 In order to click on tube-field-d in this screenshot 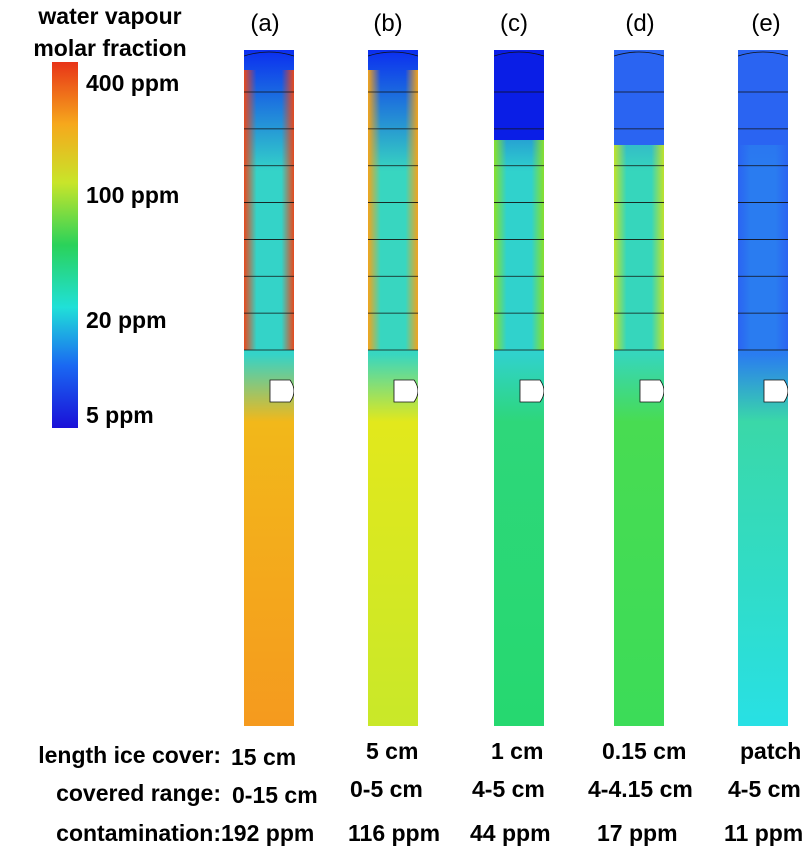, I will do `click(639, 388)`.